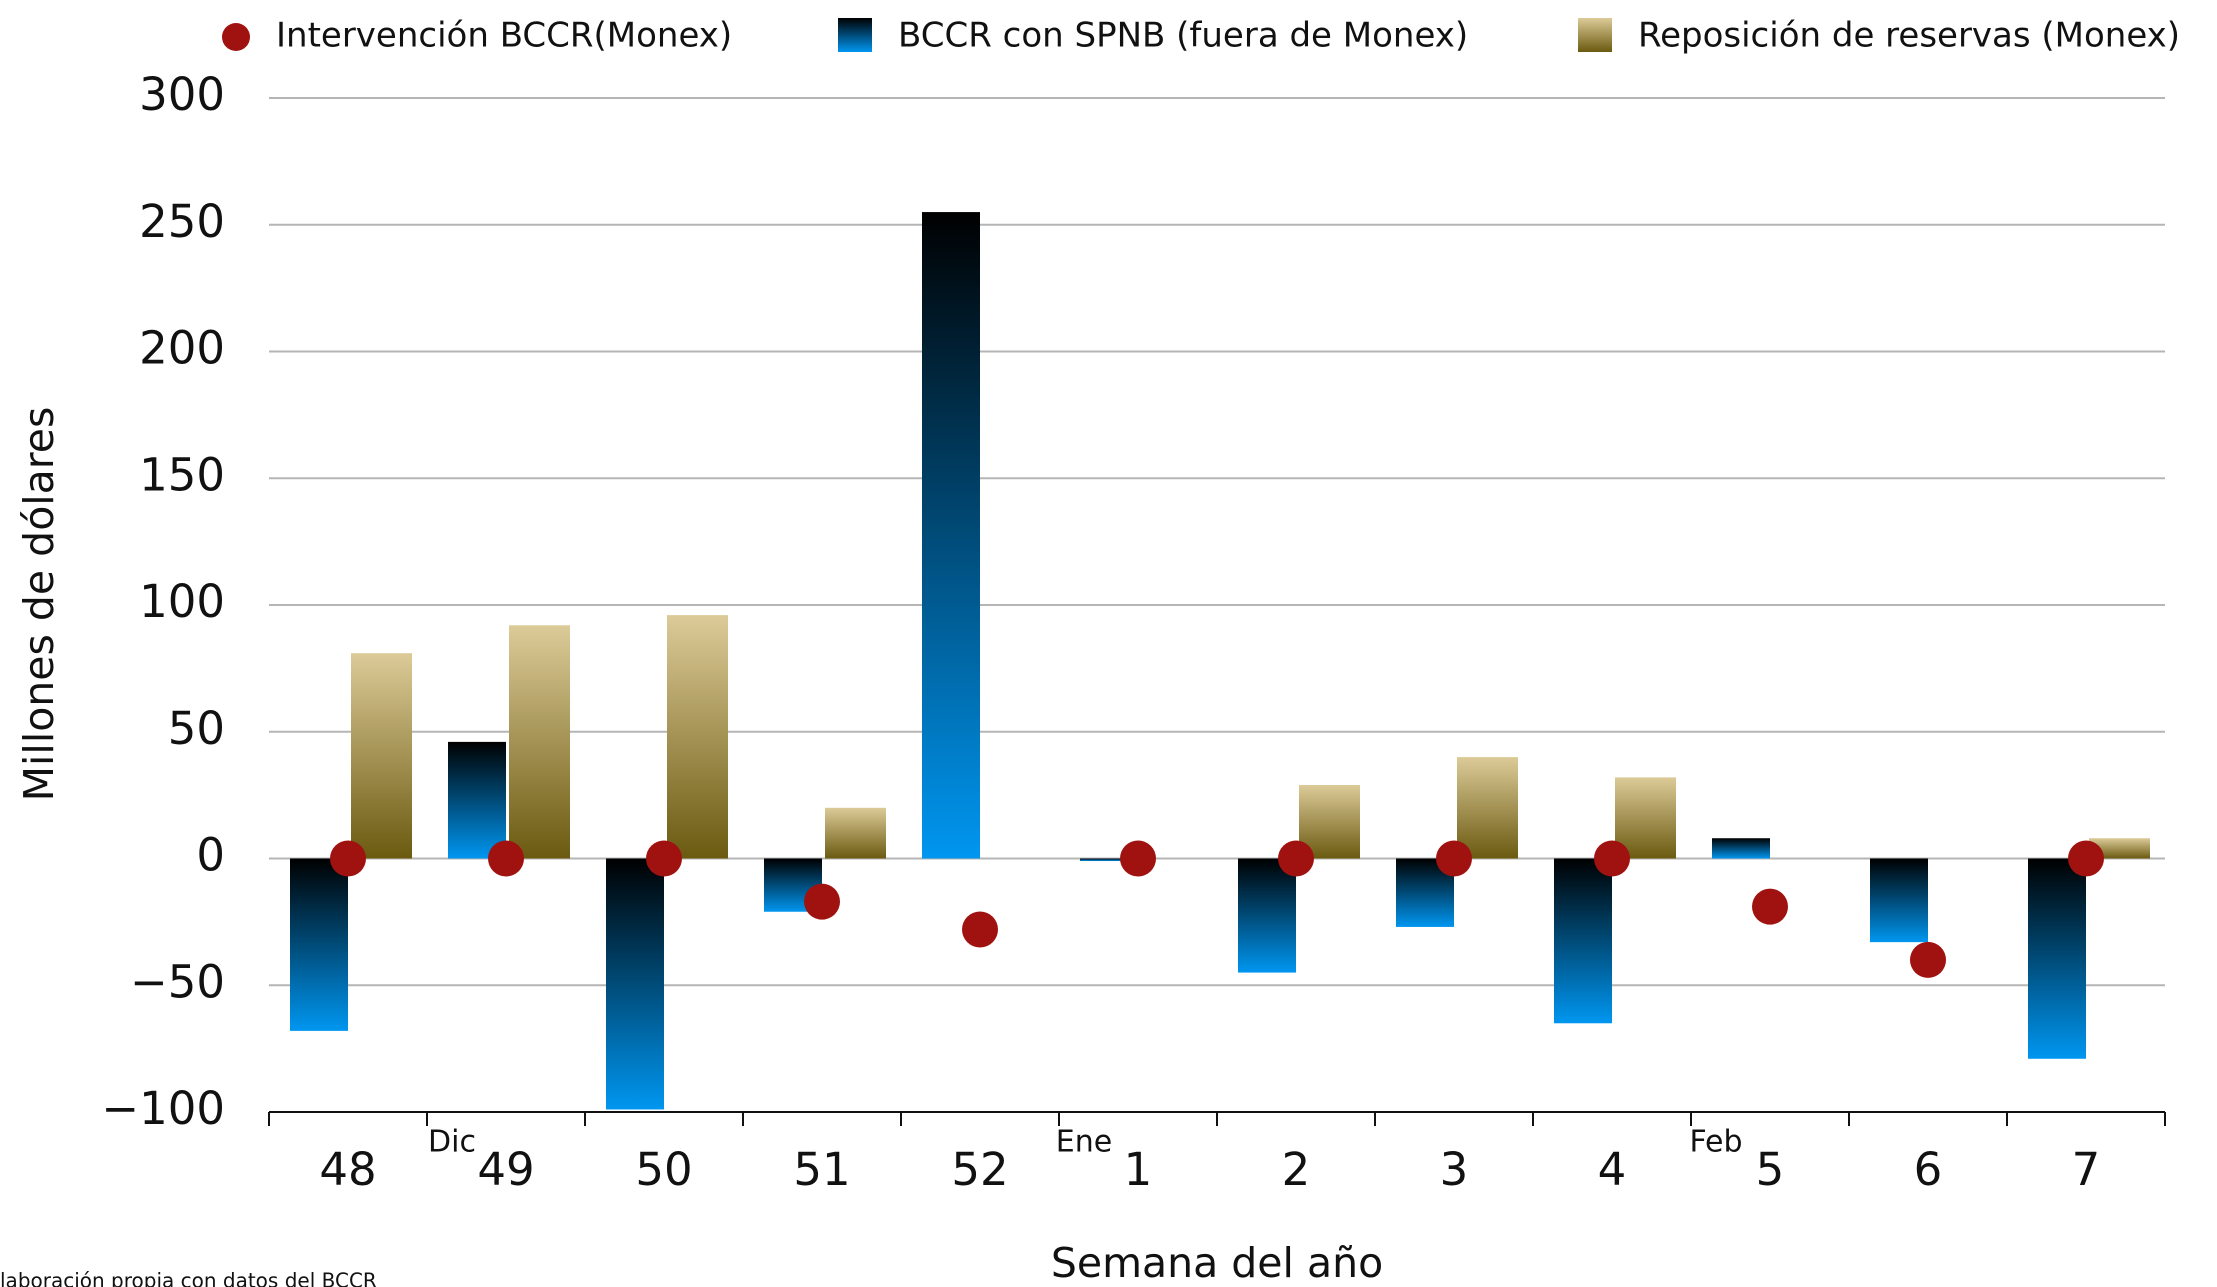  Describe the element at coordinates (2086, 1169) in the screenshot. I see `x-tick-label: 7` at that location.